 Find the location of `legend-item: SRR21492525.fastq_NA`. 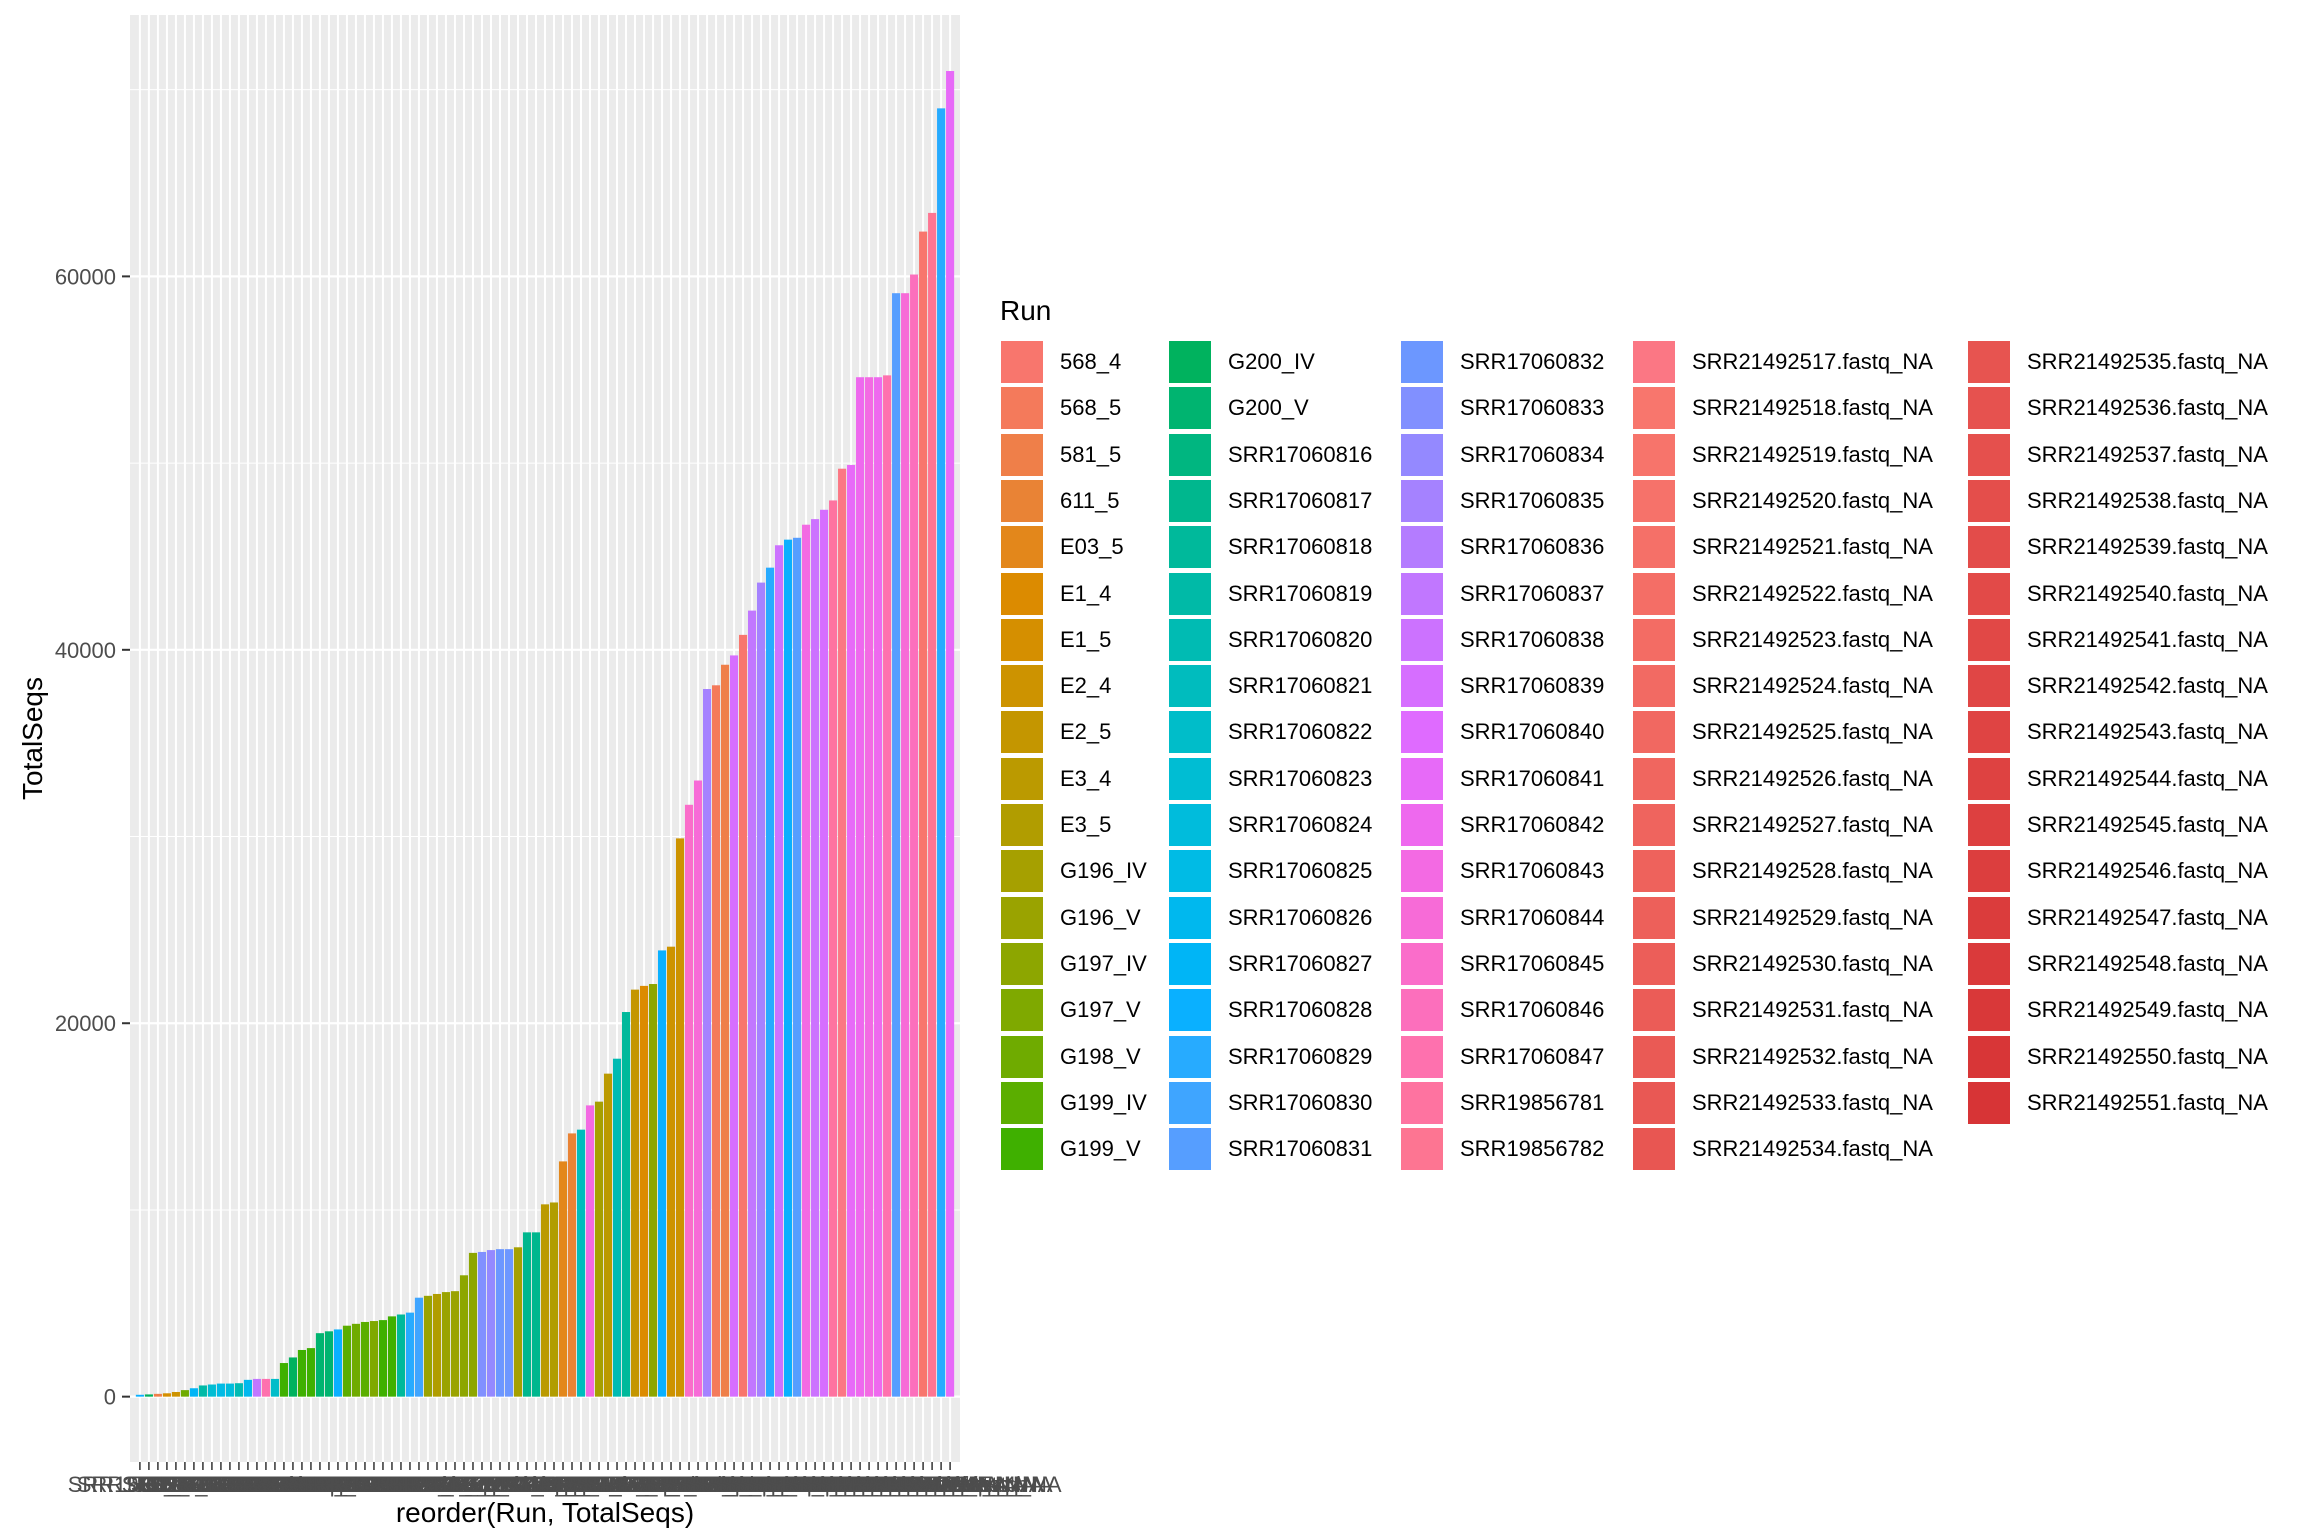

legend-item: SRR21492525.fastq_NA is located at coordinates (1782, 732).